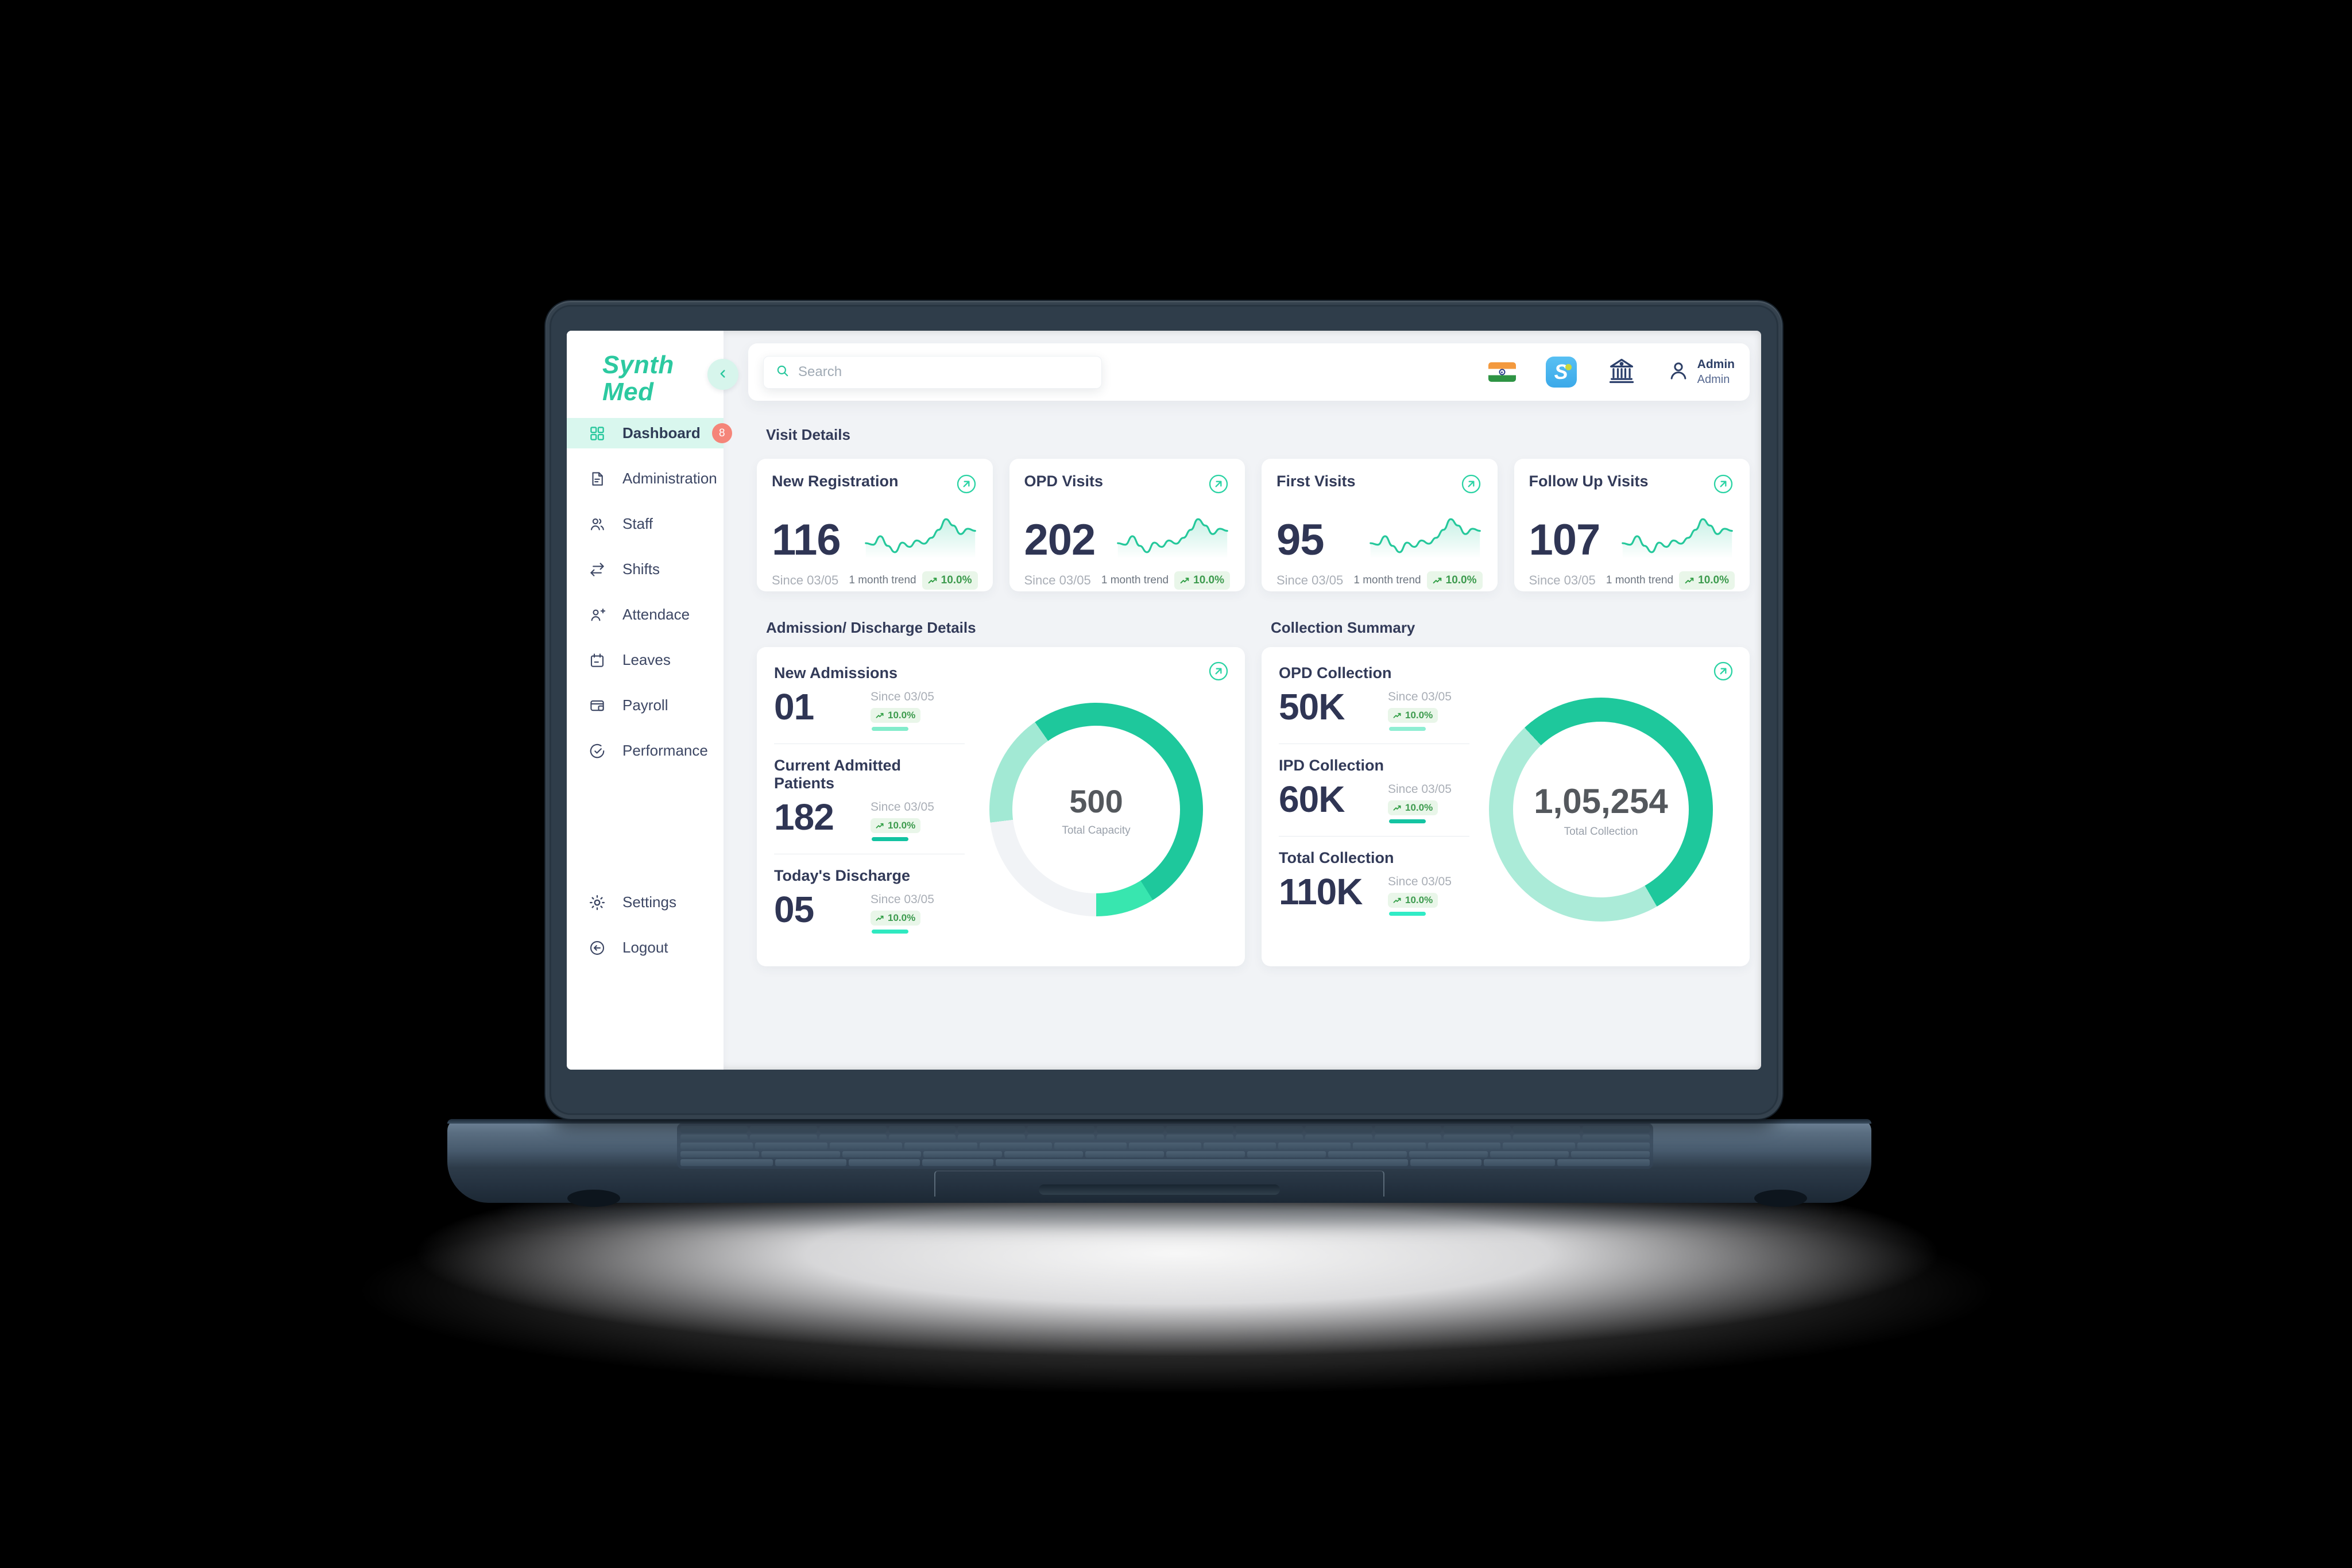 This screenshot has height=1568, width=2352. What do you see at coordinates (597, 948) in the screenshot?
I see `logout-arrow-icon` at bounding box center [597, 948].